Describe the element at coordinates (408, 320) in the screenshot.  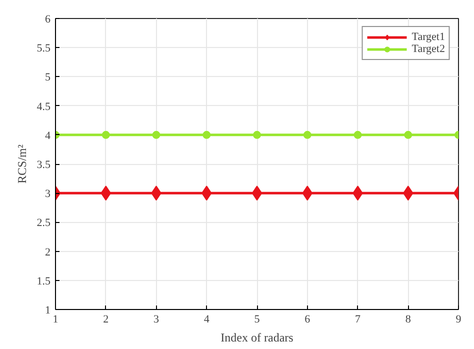
I see `x-tick-label: 8` at that location.